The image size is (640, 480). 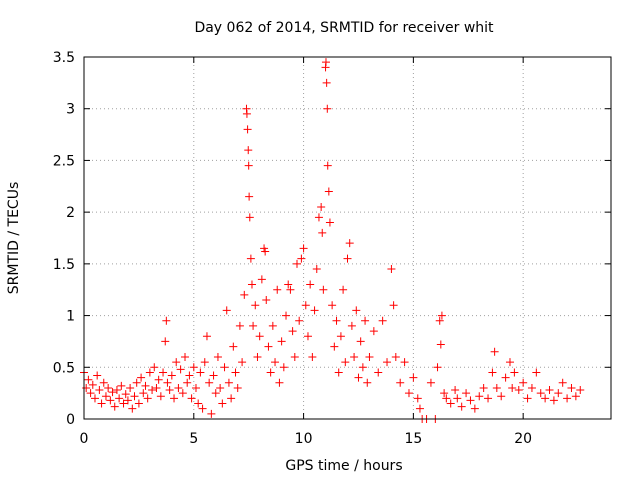 What do you see at coordinates (306, 439) in the screenshot?
I see `x-tick-labels: 0 5 10 15 20` at bounding box center [306, 439].